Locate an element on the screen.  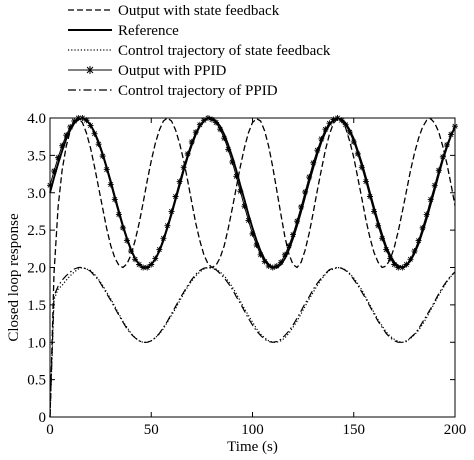
legend-label: Control trajectory of state feedback is located at coordinates (224, 51).